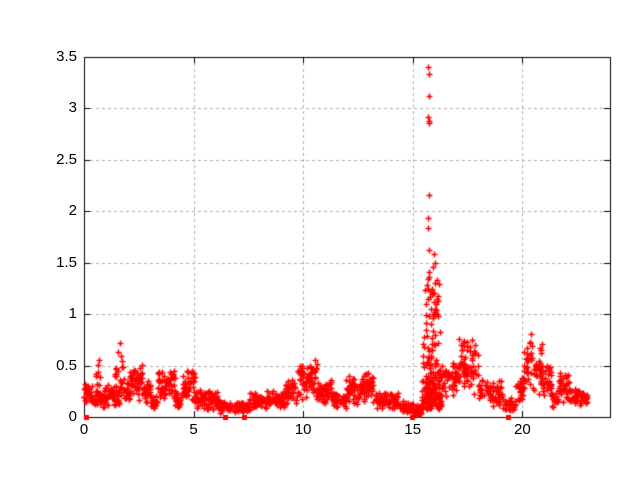 The image size is (640, 480). I want to click on y-tick-label: 2, so click(72, 211).